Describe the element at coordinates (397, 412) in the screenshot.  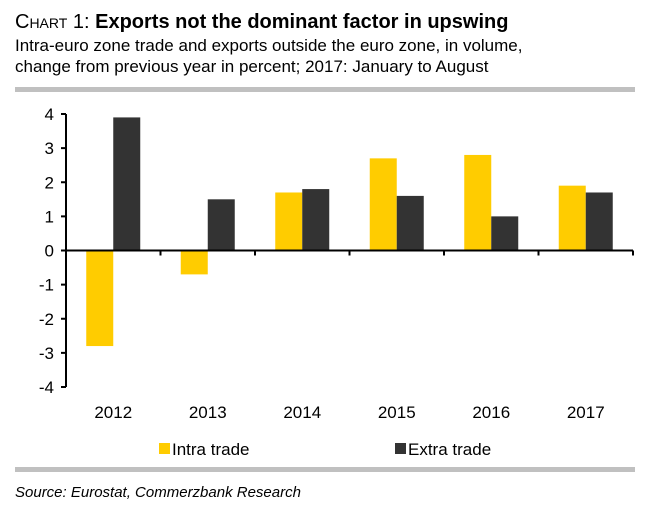
I see `x-tick-label: 2015` at that location.